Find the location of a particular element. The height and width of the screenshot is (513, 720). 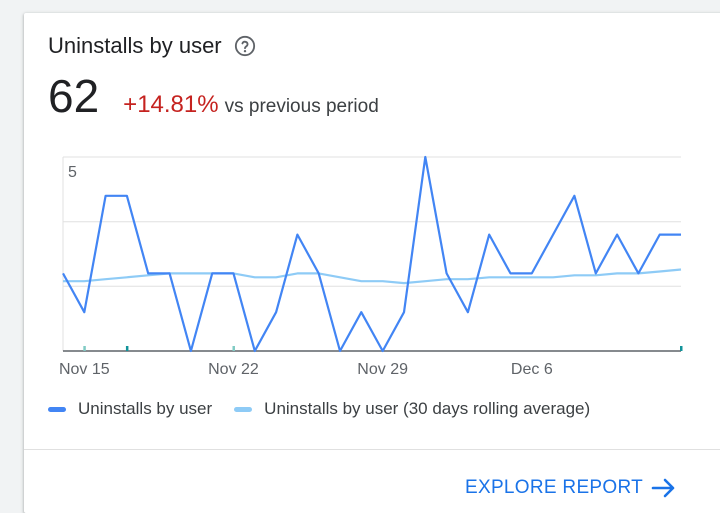

legend-item-primary: Uninstalls by user is located at coordinates (130, 409).